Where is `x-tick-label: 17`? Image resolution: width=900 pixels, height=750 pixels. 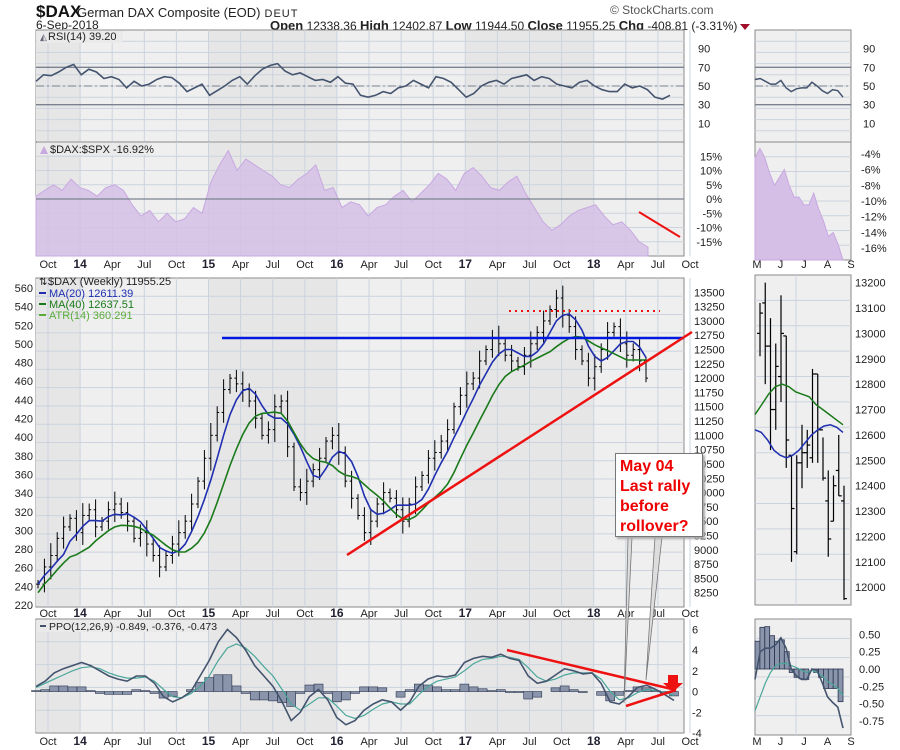
x-tick-label: 17 is located at coordinates (466, 264).